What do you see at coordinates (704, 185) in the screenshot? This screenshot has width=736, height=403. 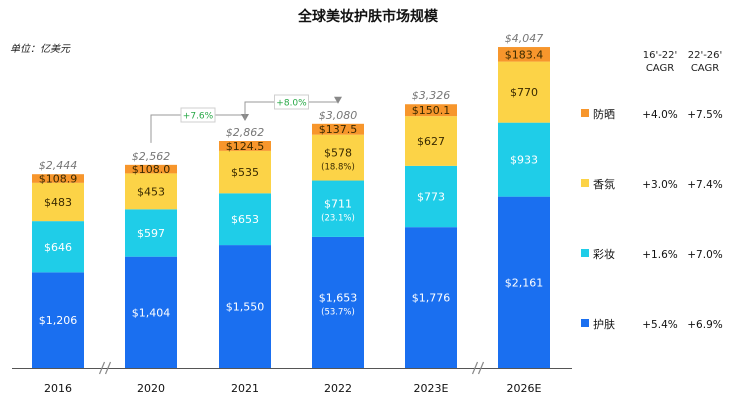 I see `cagr-香氛-2: +7.4%` at bounding box center [704, 185].